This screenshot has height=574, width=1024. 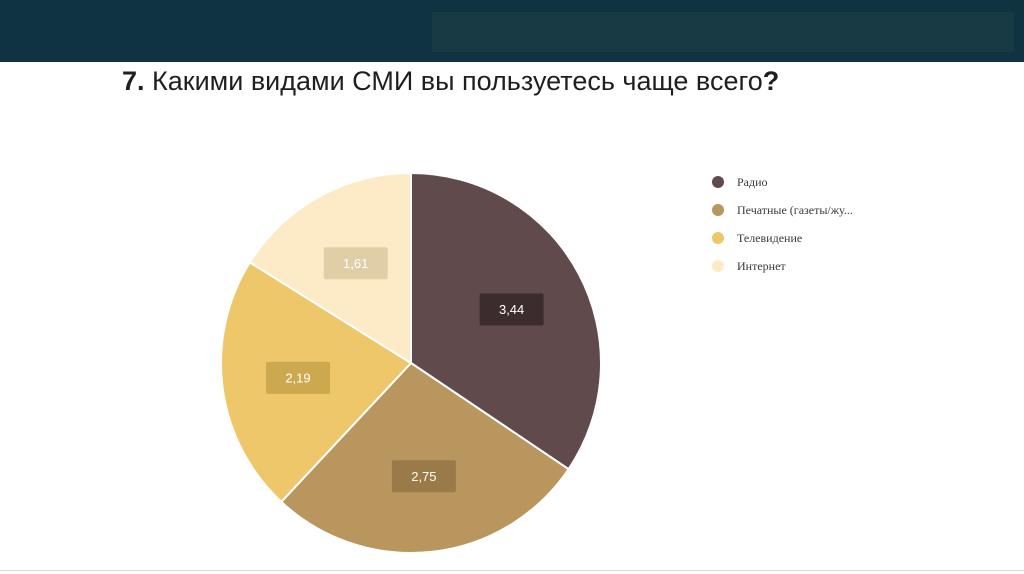 What do you see at coordinates (770, 237) in the screenshot?
I see `legend-label: Телевидение` at bounding box center [770, 237].